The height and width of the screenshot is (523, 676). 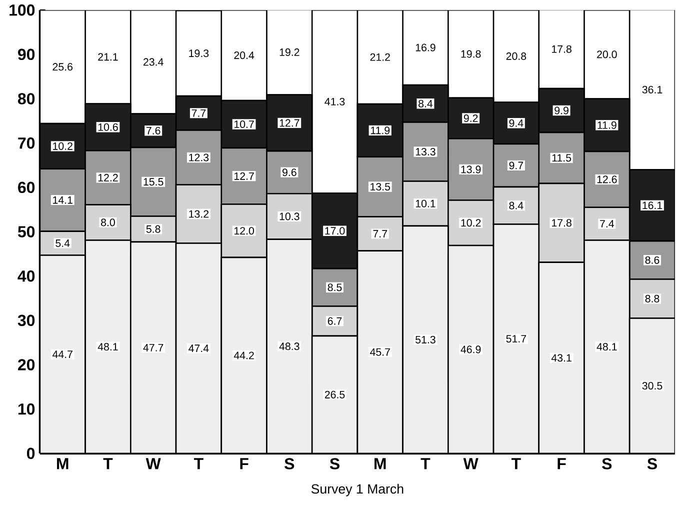 I want to click on data-label: 9.9, so click(x=561, y=110).